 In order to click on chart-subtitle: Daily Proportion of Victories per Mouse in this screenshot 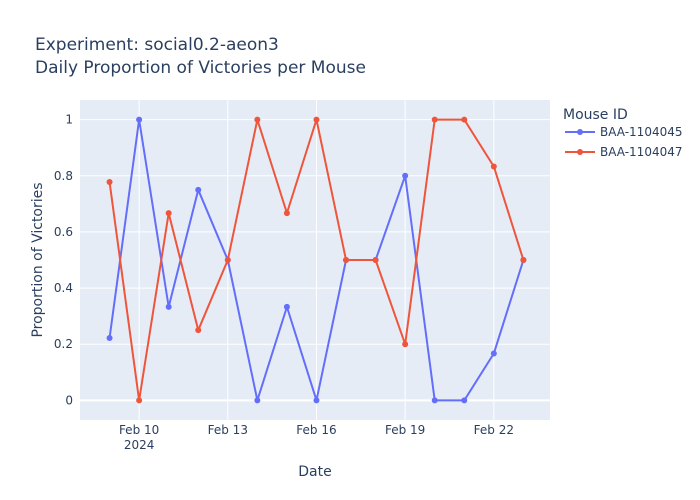, I will do `click(200, 68)`.